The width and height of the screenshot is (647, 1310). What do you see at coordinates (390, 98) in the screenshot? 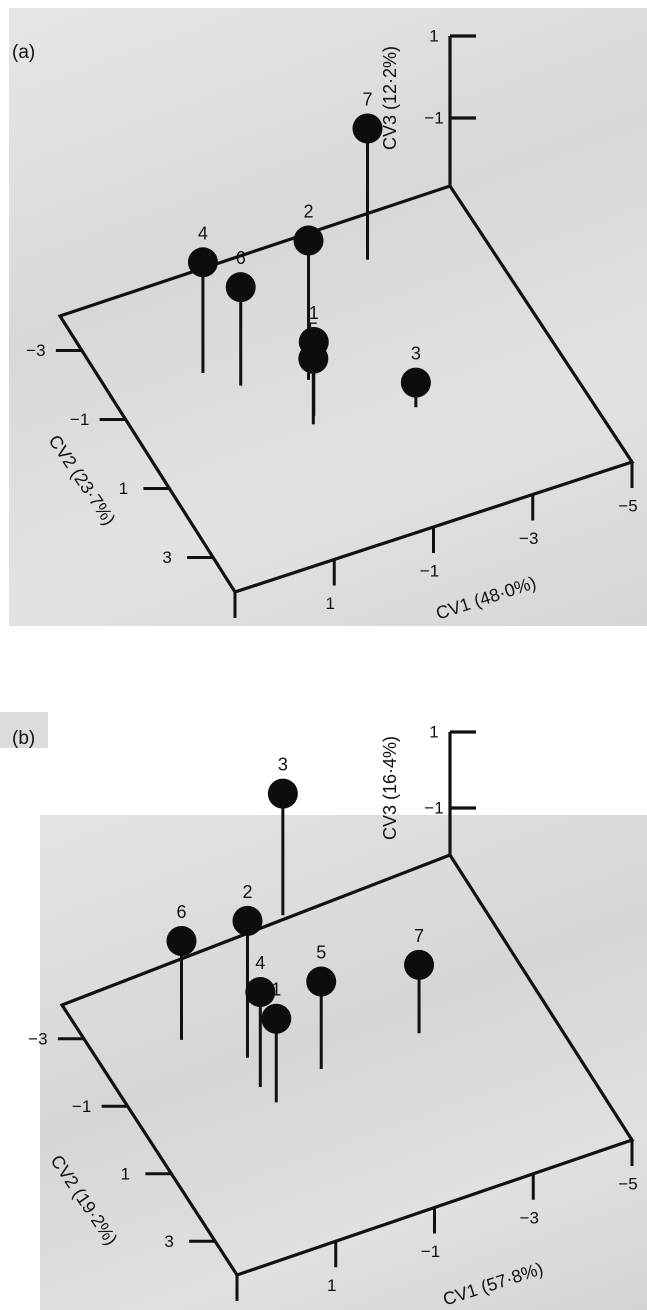
I see `z-axis-label: CV3 (12·2%)` at bounding box center [390, 98].